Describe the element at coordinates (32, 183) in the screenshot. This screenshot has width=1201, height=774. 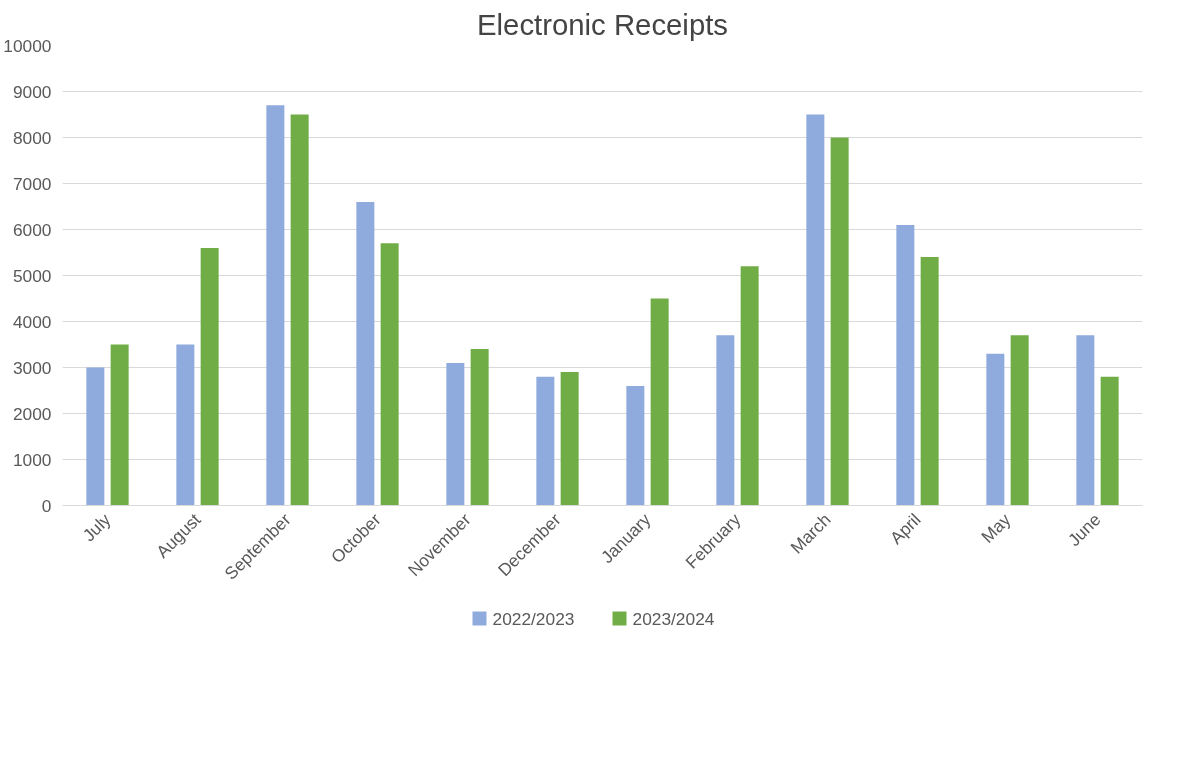
I see `y-tick-label: 7000` at that location.